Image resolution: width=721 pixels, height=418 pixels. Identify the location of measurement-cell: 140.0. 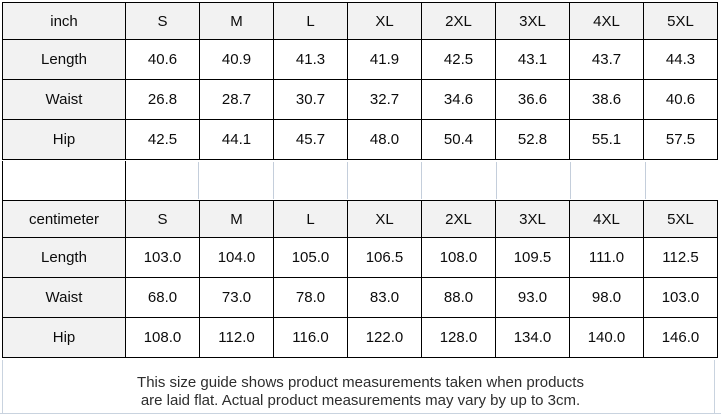
(606, 337).